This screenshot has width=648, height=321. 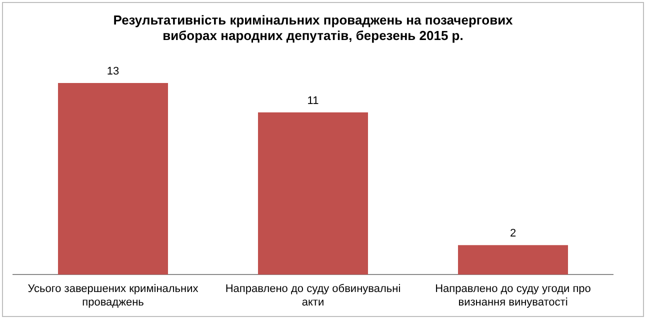 What do you see at coordinates (313, 100) in the screenshot?
I see `data-label: 11` at bounding box center [313, 100].